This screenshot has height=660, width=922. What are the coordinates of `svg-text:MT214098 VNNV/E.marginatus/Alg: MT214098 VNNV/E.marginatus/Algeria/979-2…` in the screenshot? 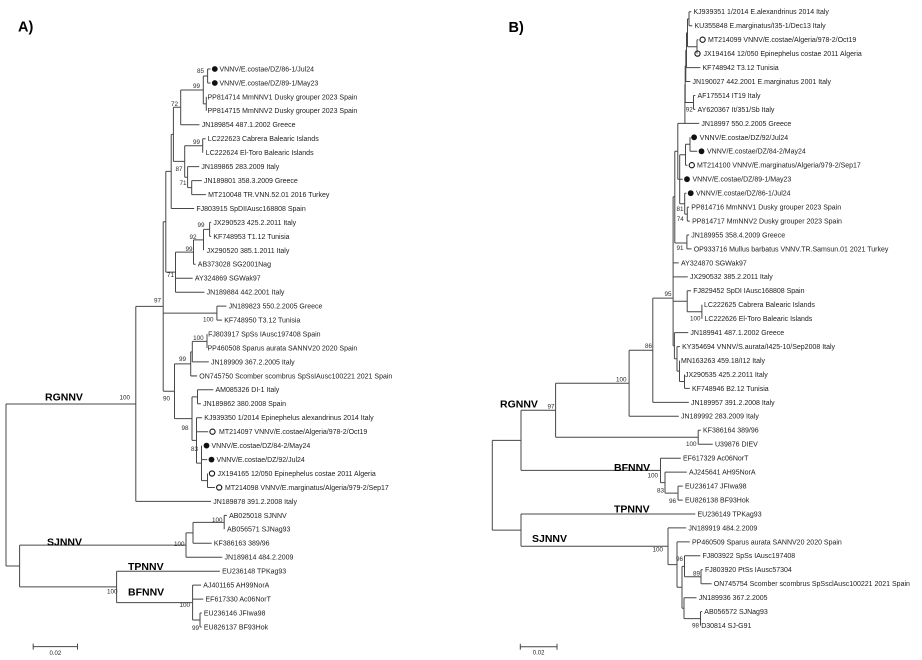 It's located at (307, 488).